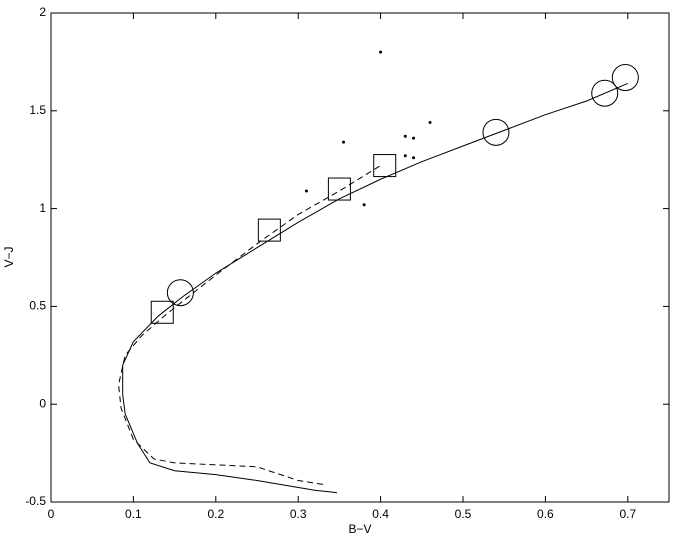 Image resolution: width=677 pixels, height=544 pixels. I want to click on y-tick-label: 0, so click(42, 403).